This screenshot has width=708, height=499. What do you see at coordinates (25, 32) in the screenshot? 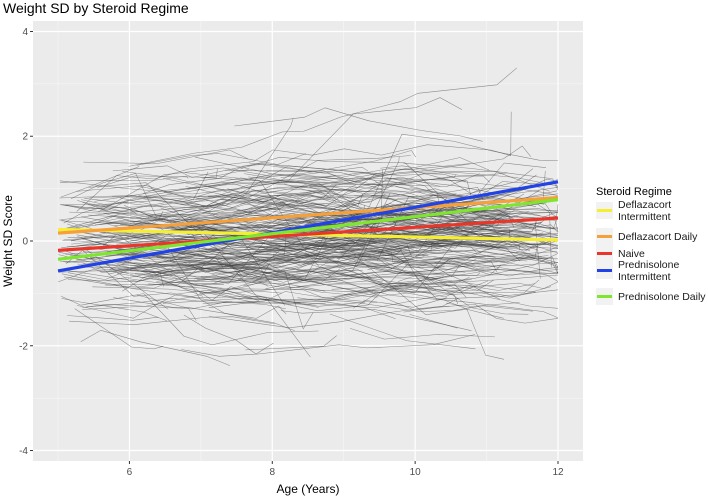
I see `y-tick-label: 4` at bounding box center [25, 32].